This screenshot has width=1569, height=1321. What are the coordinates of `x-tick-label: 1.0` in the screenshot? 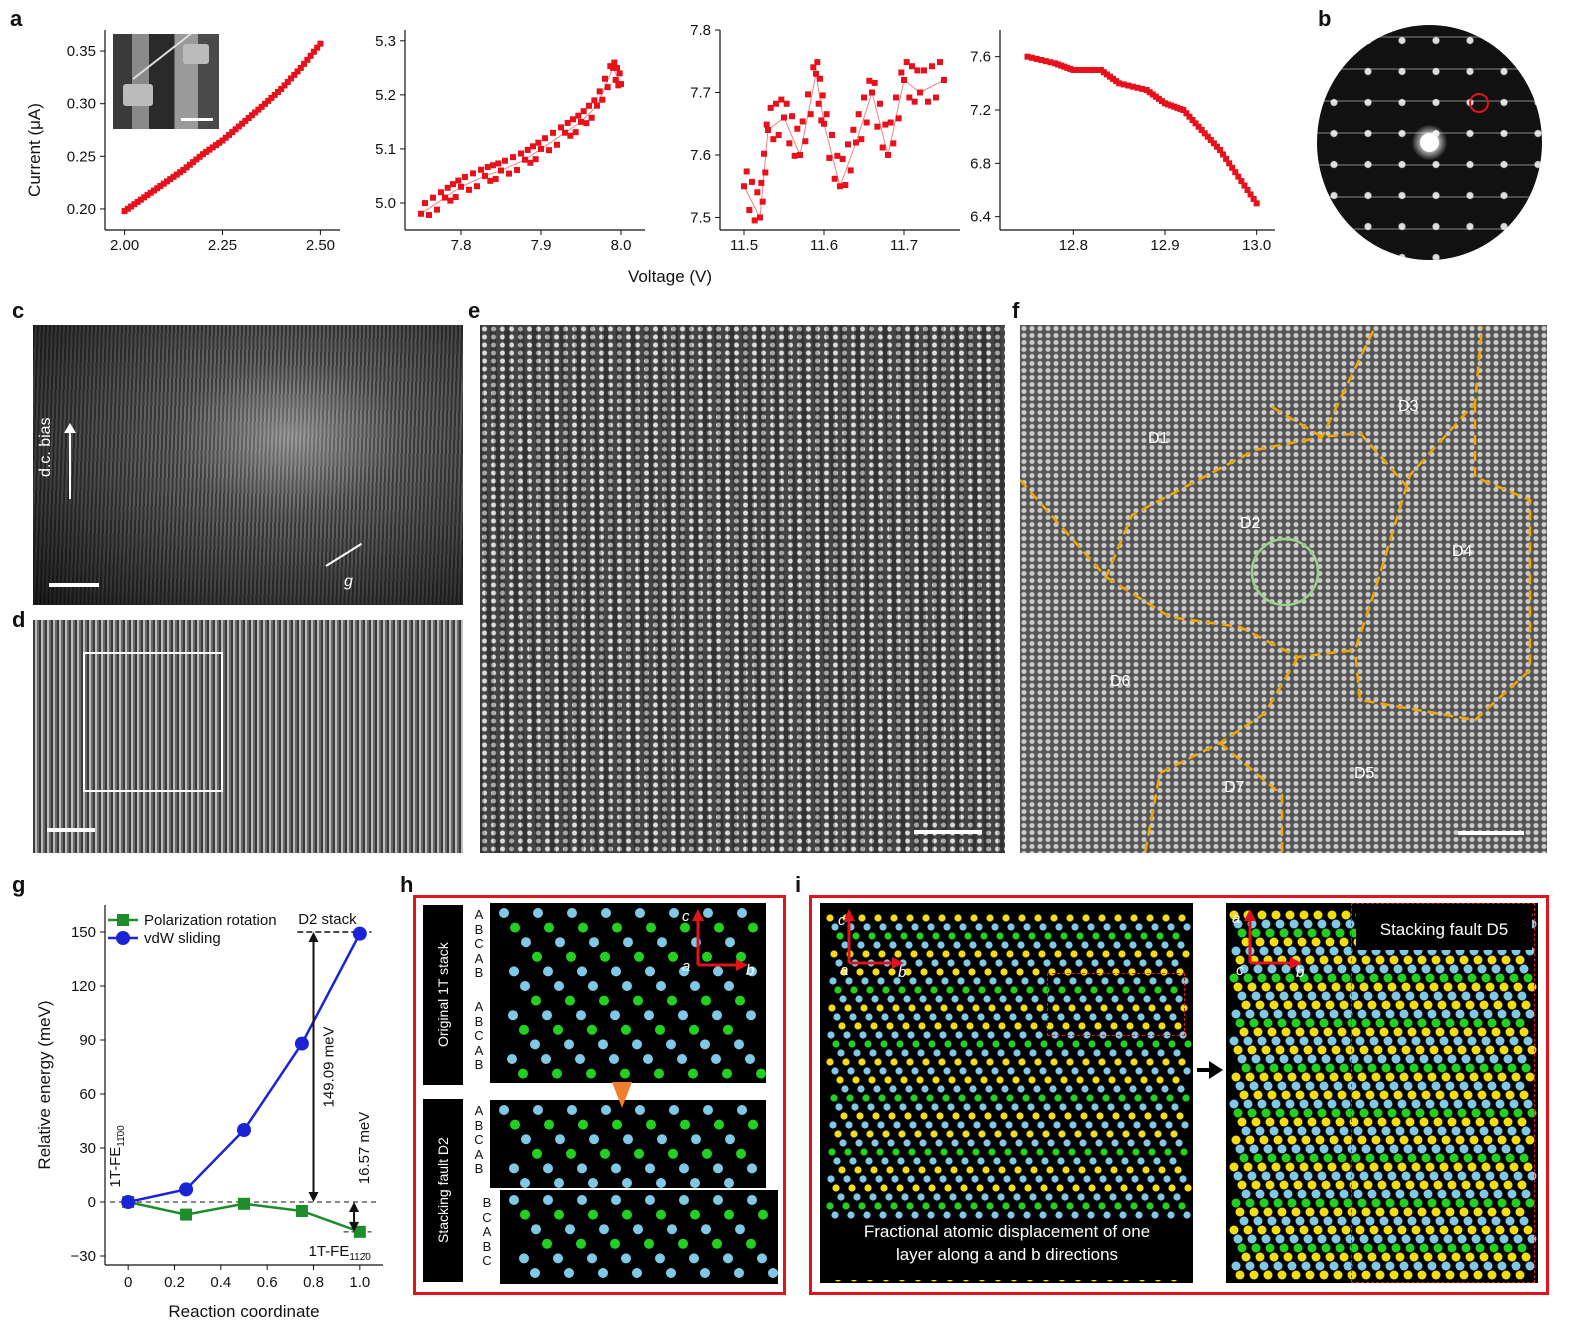 It's located at (359, 1282).